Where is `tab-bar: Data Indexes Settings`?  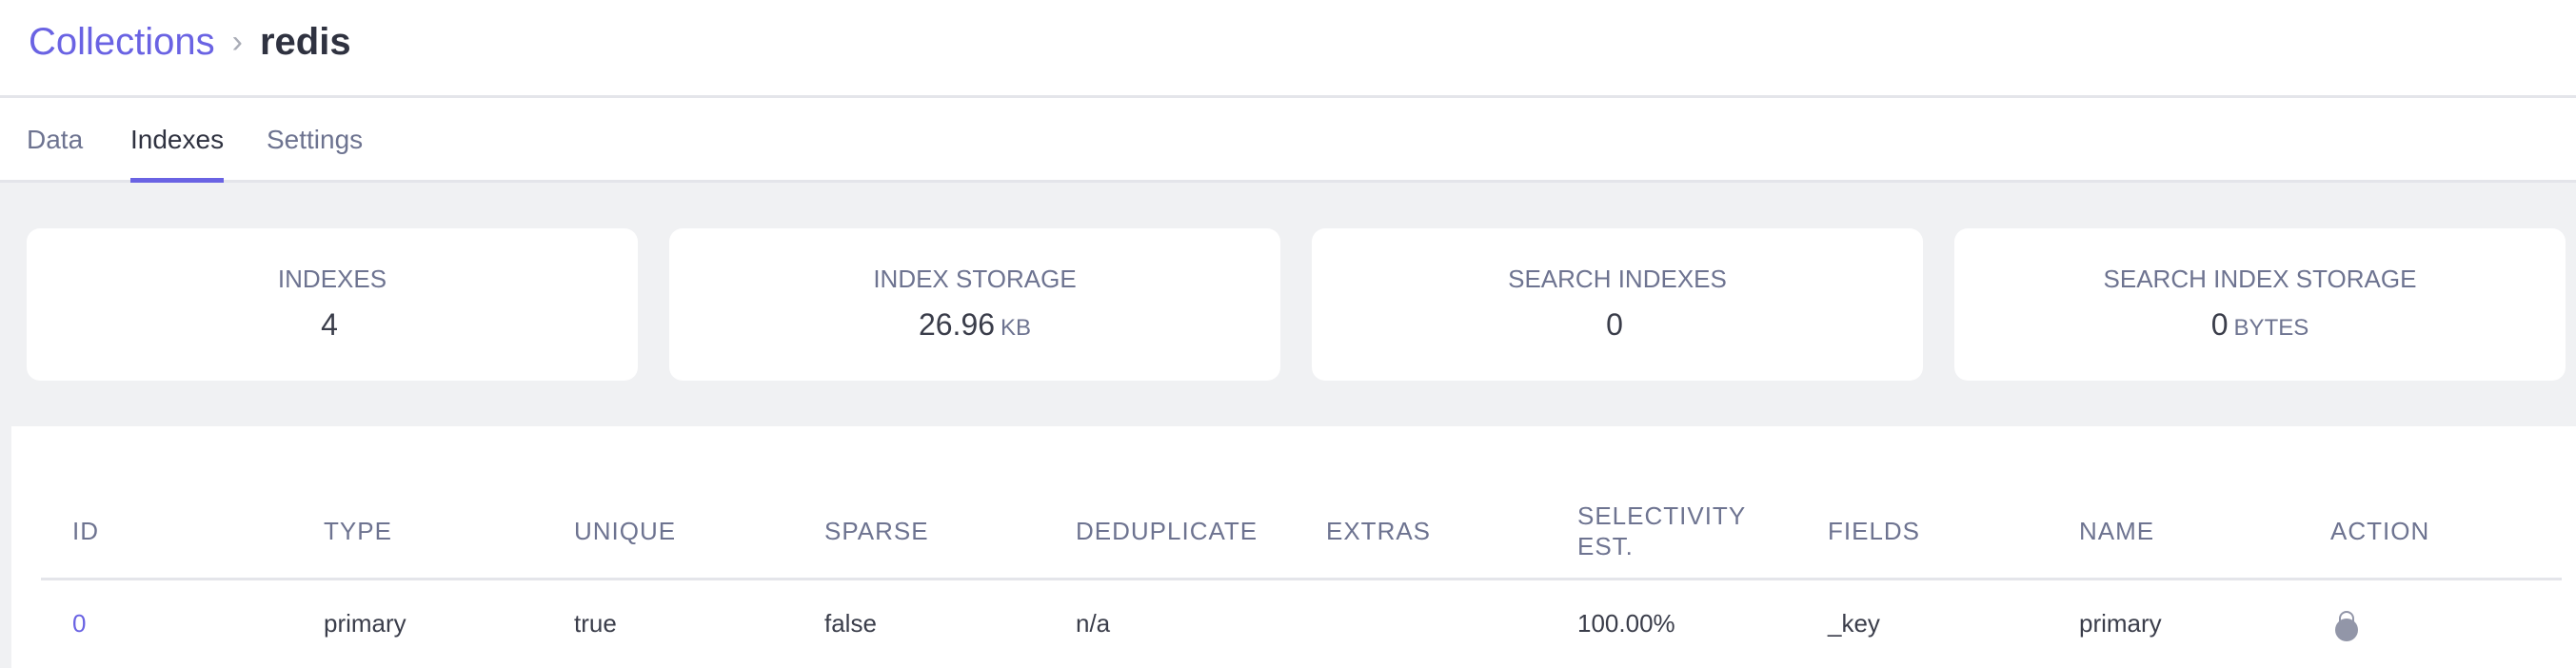 tab-bar: Data Indexes Settings is located at coordinates (1288, 140).